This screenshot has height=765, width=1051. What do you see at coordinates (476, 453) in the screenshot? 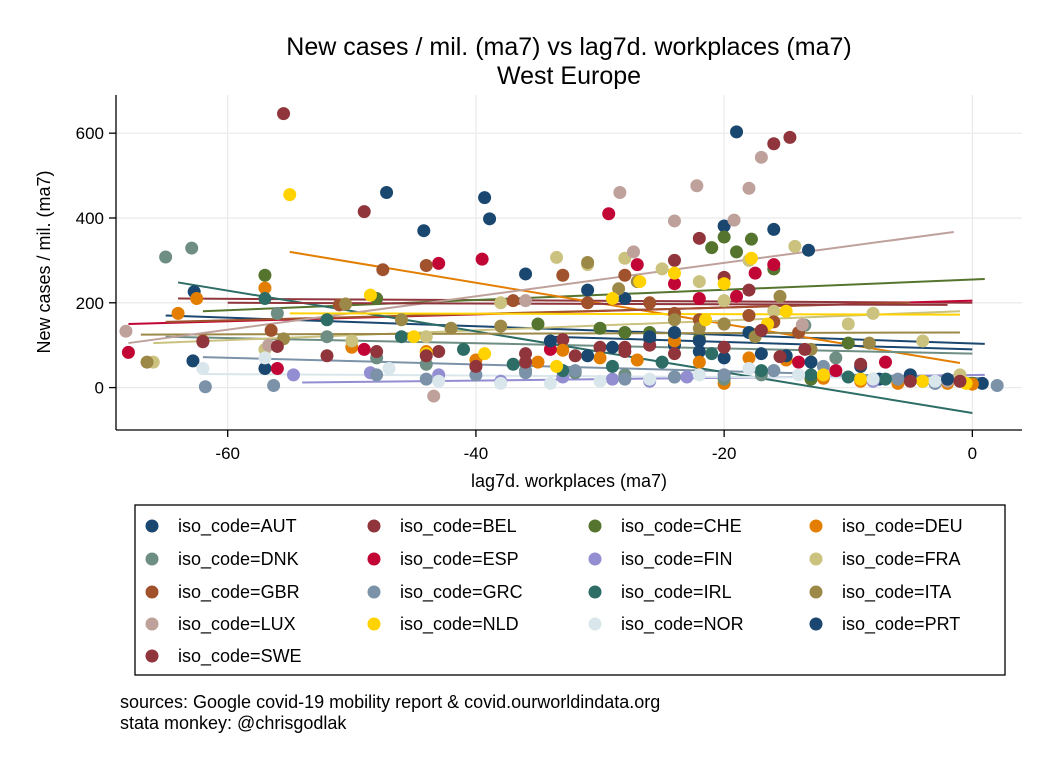
I see `x-tick-label-1: -40` at bounding box center [476, 453].